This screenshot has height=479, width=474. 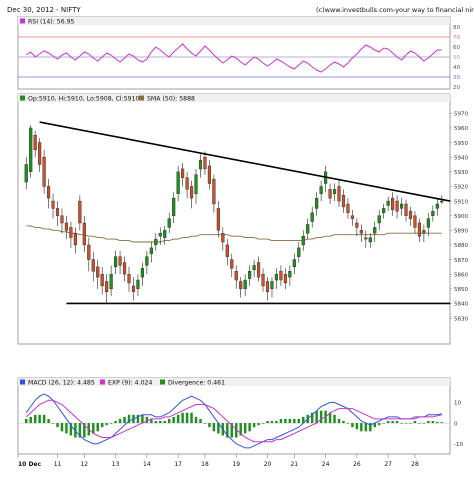 What do you see at coordinates (218, 461) in the screenshot?
I see `x-axis: 10 Dec 11 12 13 14 17 18 19 20 21 24 26 27 28` at bounding box center [218, 461].